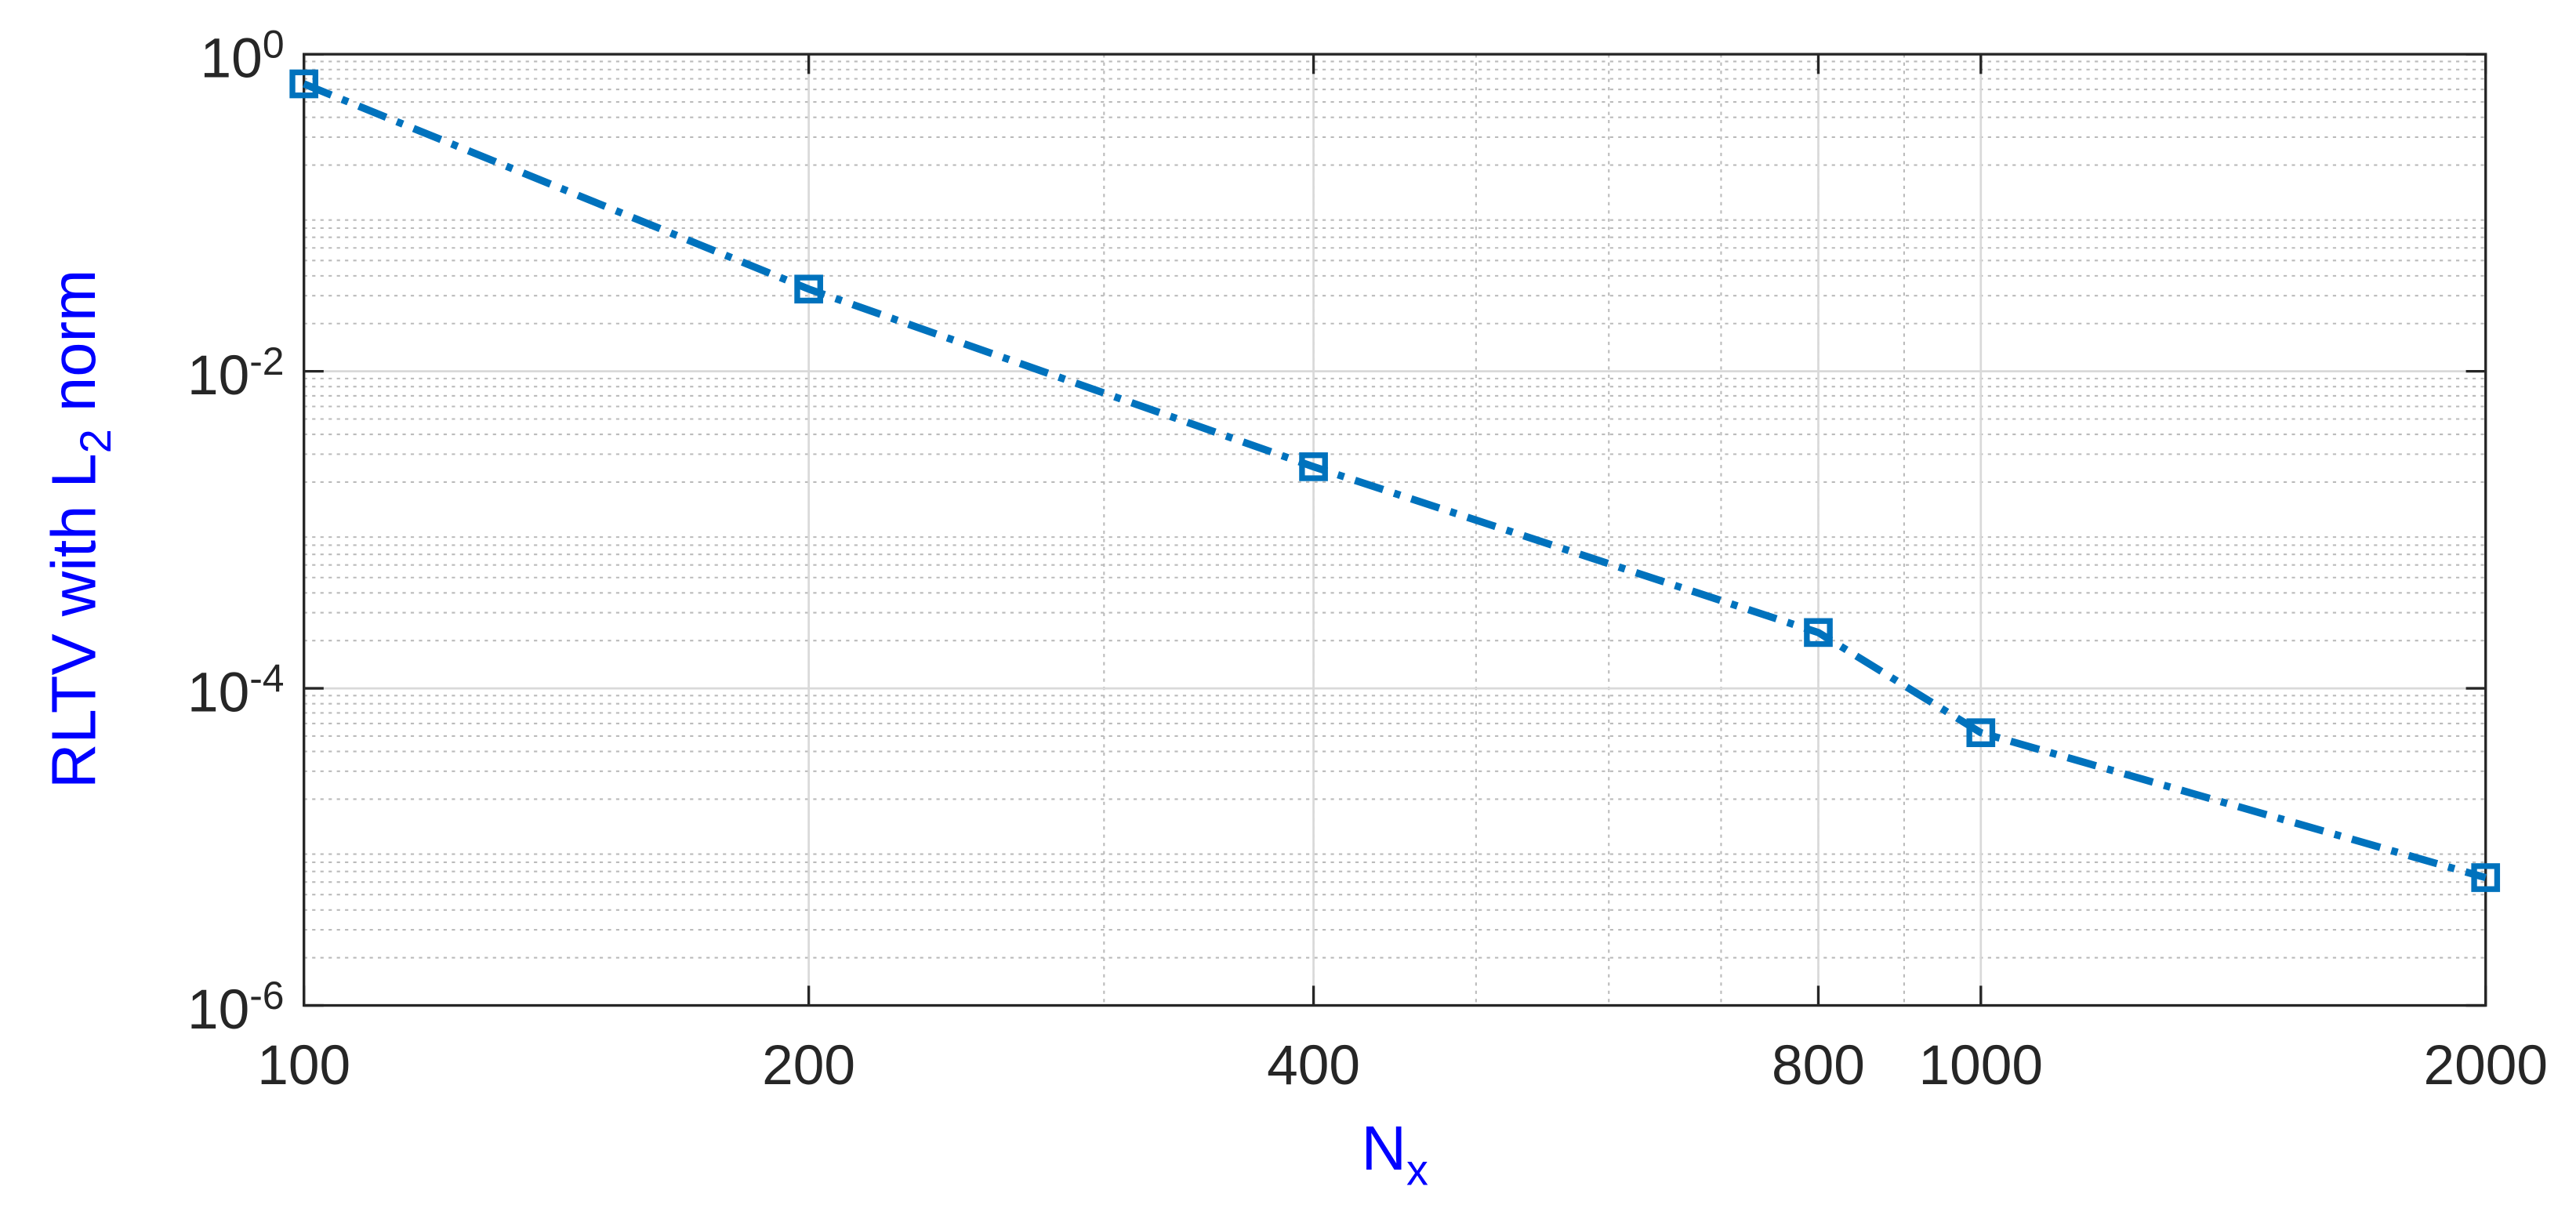 The height and width of the screenshot is (1219, 2576). Describe the element at coordinates (2486, 1065) in the screenshot. I see `x-tick-label: 2000` at that location.